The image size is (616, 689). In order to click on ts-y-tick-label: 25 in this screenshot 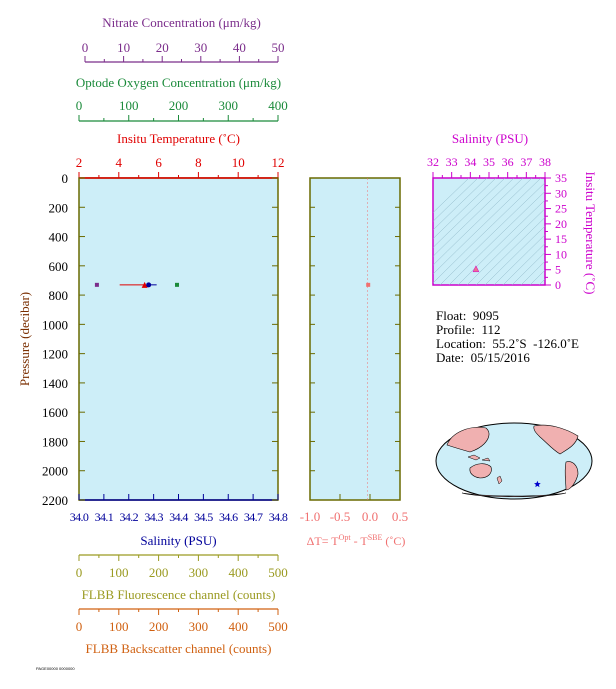, I will do `click(561, 209)`.